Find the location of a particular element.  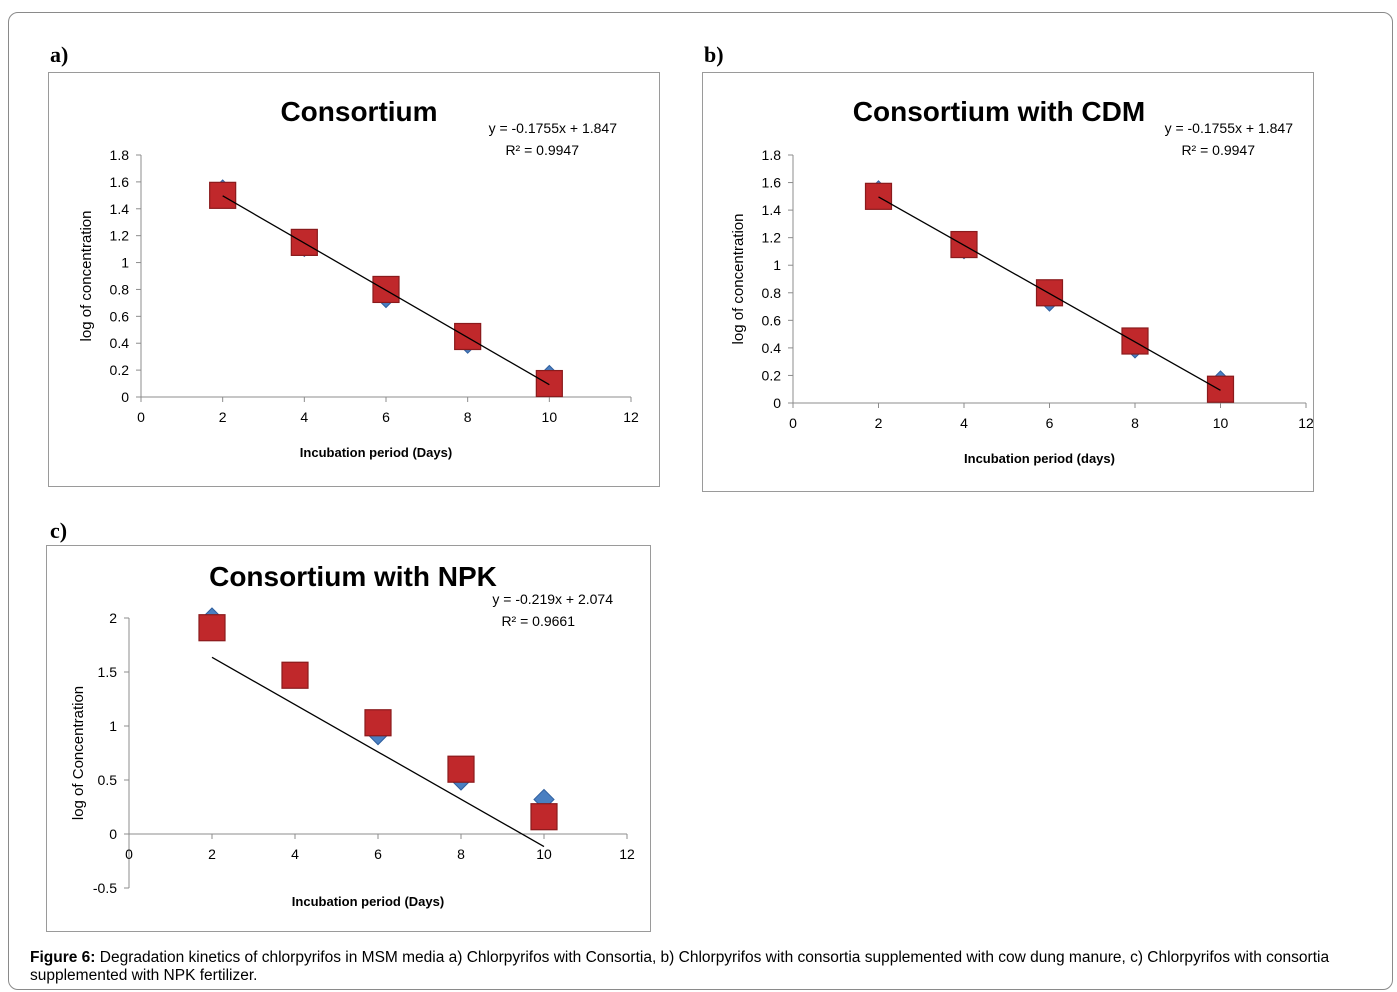

panel-label-c: c) is located at coordinates (59, 530).